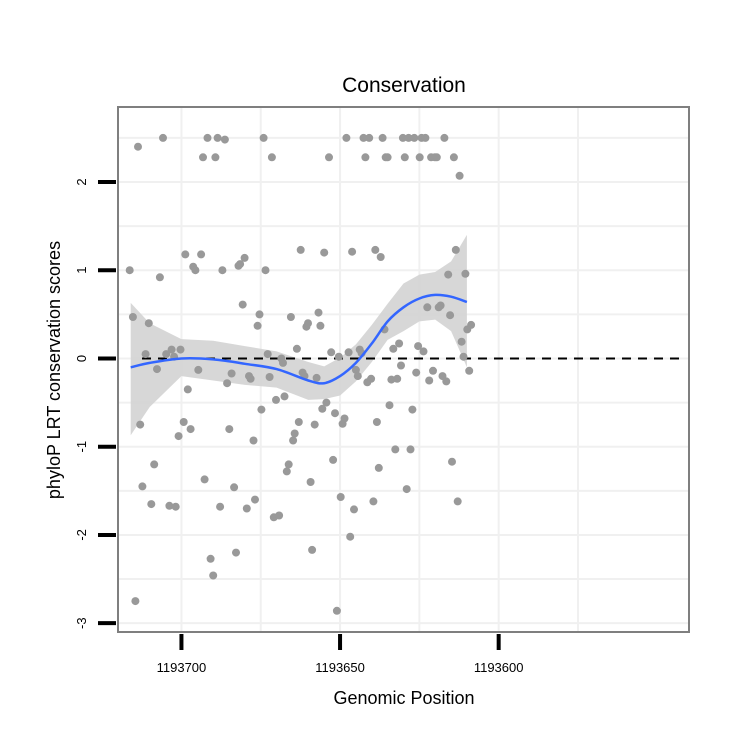  Describe the element at coordinates (81, 623) in the screenshot. I see `y-tick-label: -3` at that location.